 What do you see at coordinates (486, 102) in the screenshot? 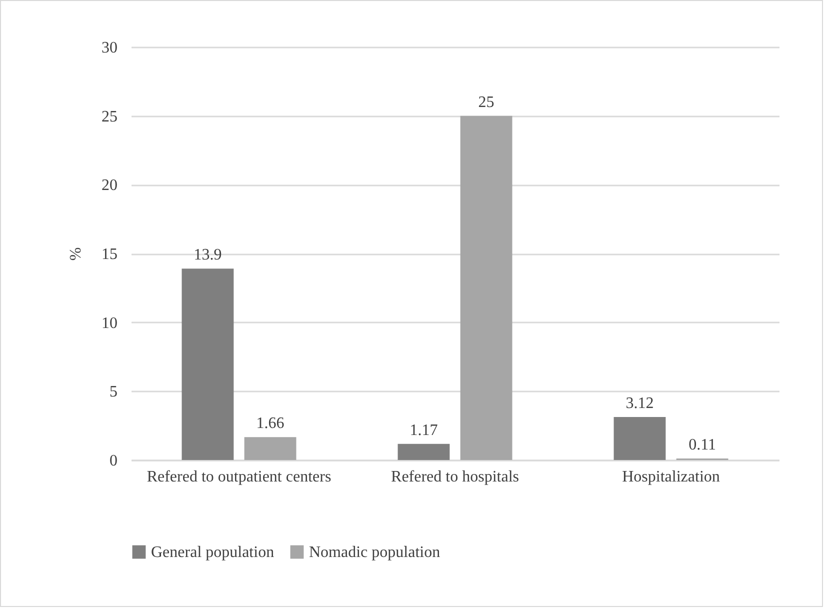
I see `data-label: 25` at bounding box center [486, 102].